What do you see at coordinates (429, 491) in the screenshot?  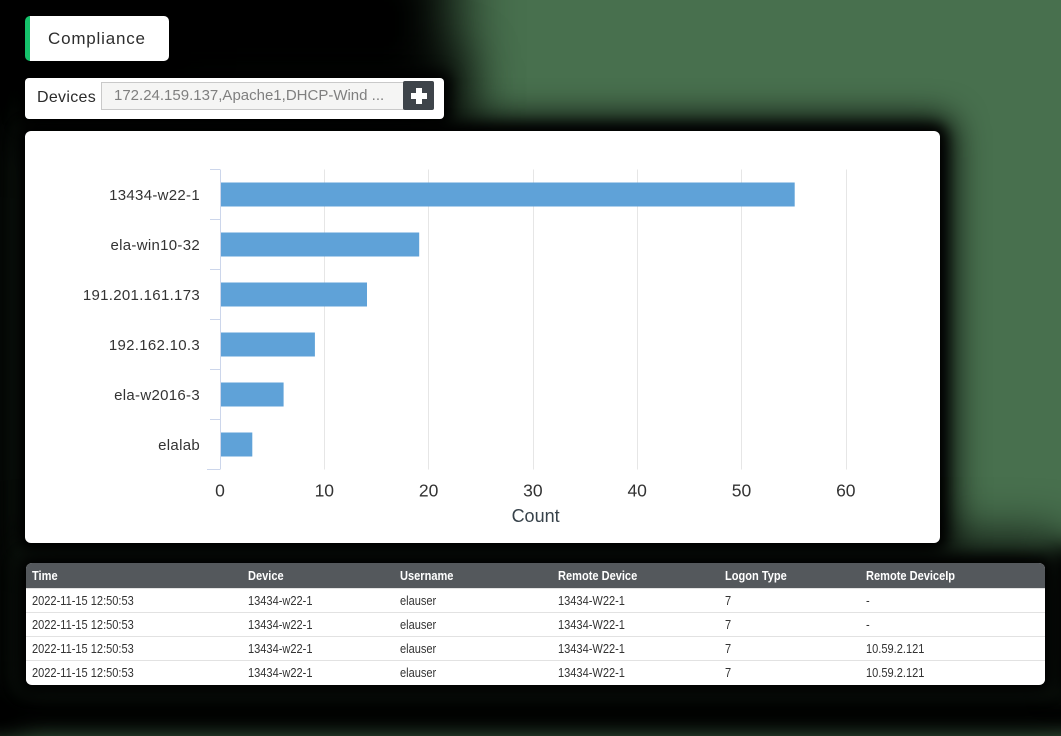 I see `svg-text: 20` at bounding box center [429, 491].